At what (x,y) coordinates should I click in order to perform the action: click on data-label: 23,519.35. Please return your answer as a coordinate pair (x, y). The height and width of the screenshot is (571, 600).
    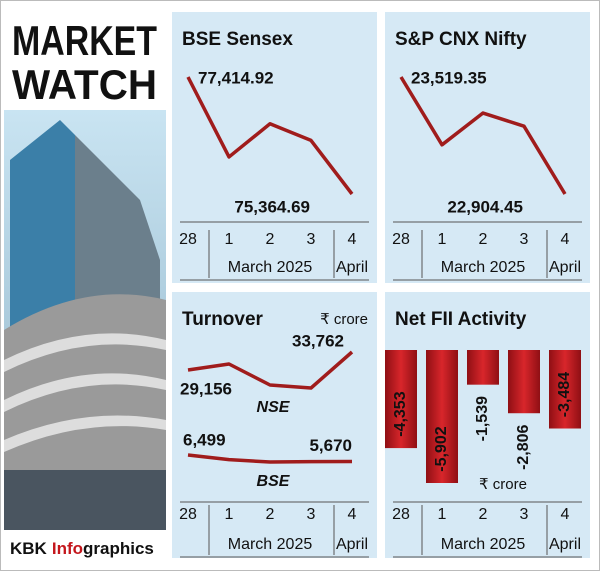
    Looking at the image, I should click on (449, 77).